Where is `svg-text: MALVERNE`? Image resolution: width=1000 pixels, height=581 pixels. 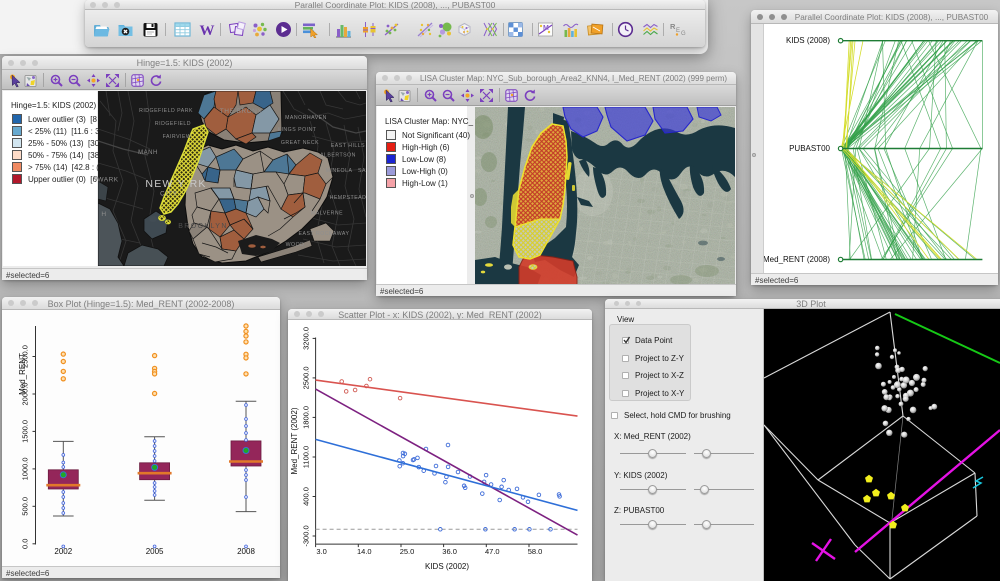
svg-text: MALVERNE is located at coordinates (327, 214).